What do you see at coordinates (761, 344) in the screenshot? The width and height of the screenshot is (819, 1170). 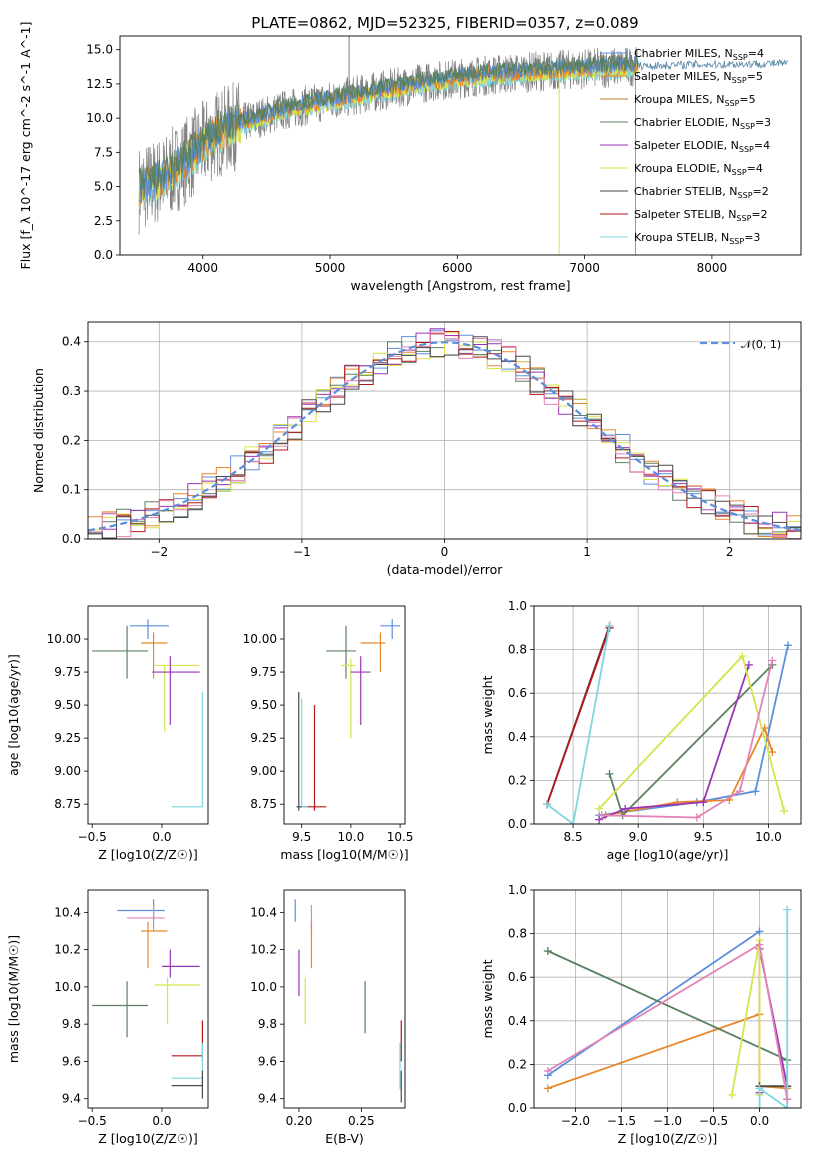 I see `legend-entry: 𝒩(0, 1)` at bounding box center [761, 344].